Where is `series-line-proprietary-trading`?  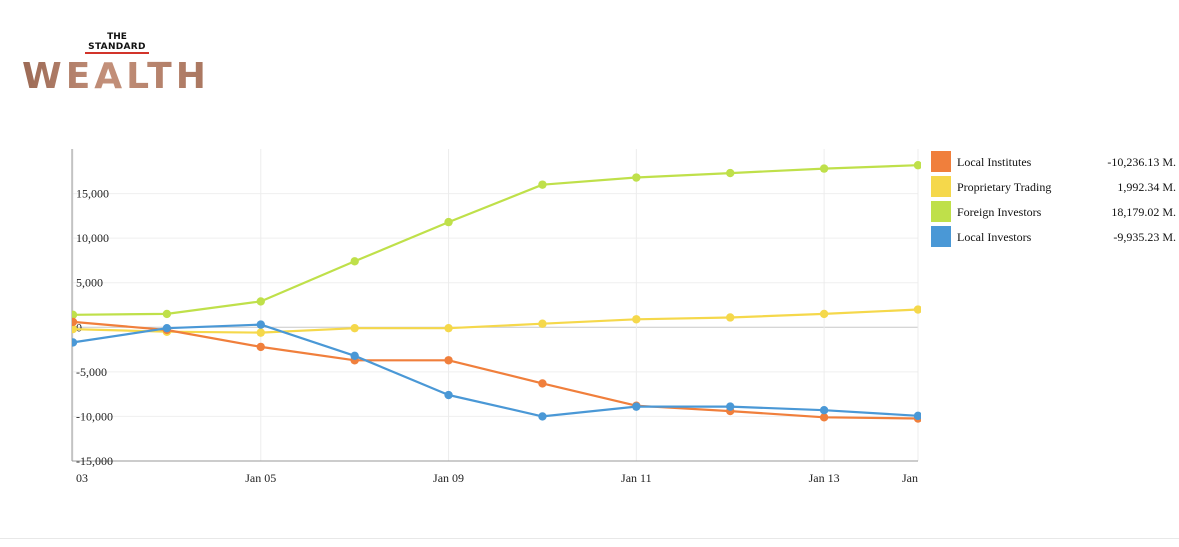
series-line-proprietary-trading is located at coordinates (495, 321).